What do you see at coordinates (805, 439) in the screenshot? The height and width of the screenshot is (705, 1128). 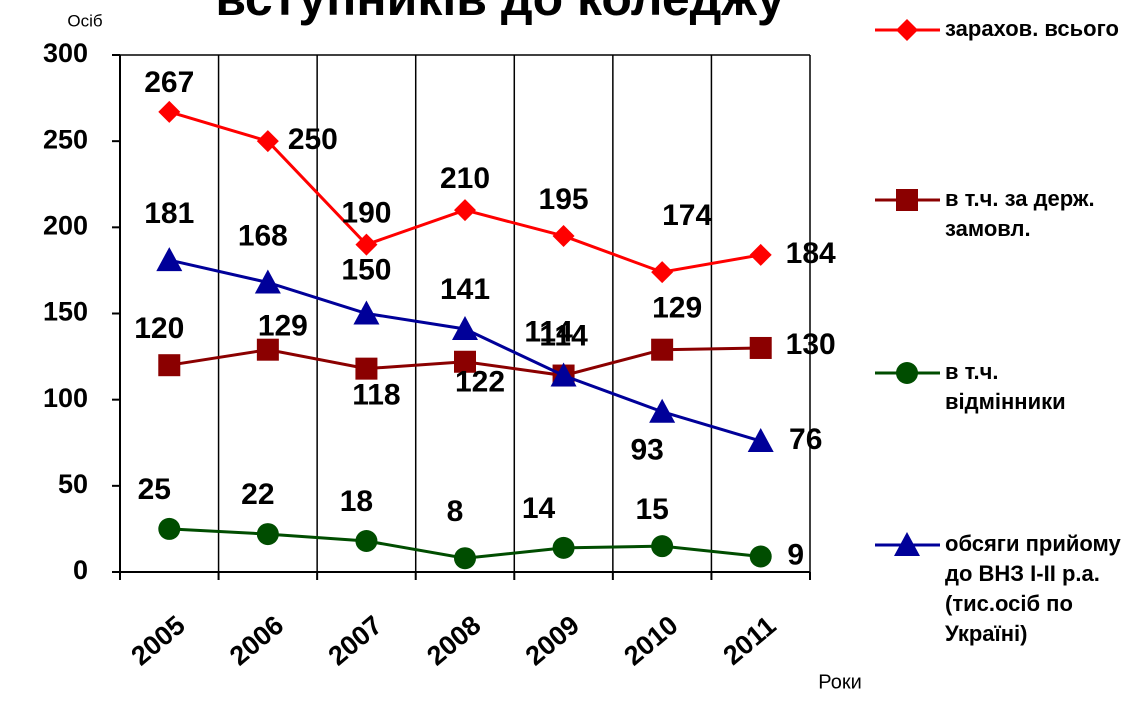 I see `data-label: 76` at bounding box center [805, 439].